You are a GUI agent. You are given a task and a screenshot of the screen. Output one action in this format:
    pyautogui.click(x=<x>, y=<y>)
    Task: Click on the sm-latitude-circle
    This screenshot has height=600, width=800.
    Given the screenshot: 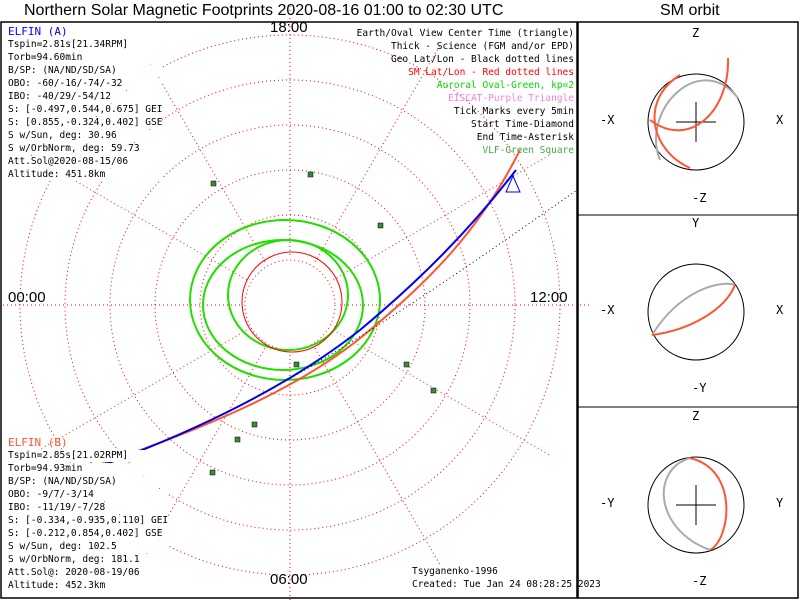 What is the action you would take?
    pyautogui.click(x=290, y=305)
    